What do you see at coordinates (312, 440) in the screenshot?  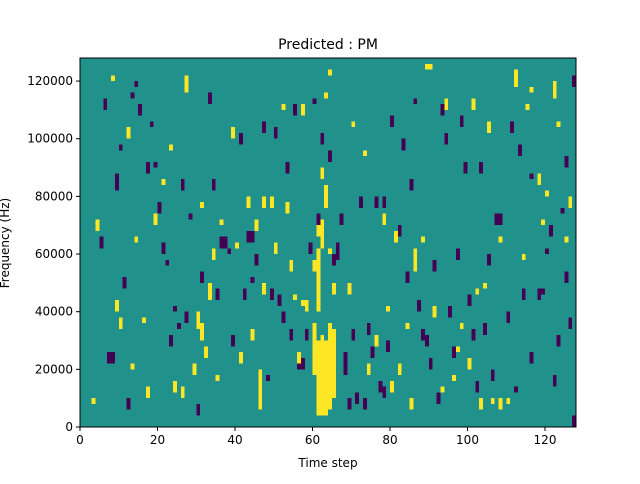 I see `x-tick-label: 60` at bounding box center [312, 440].